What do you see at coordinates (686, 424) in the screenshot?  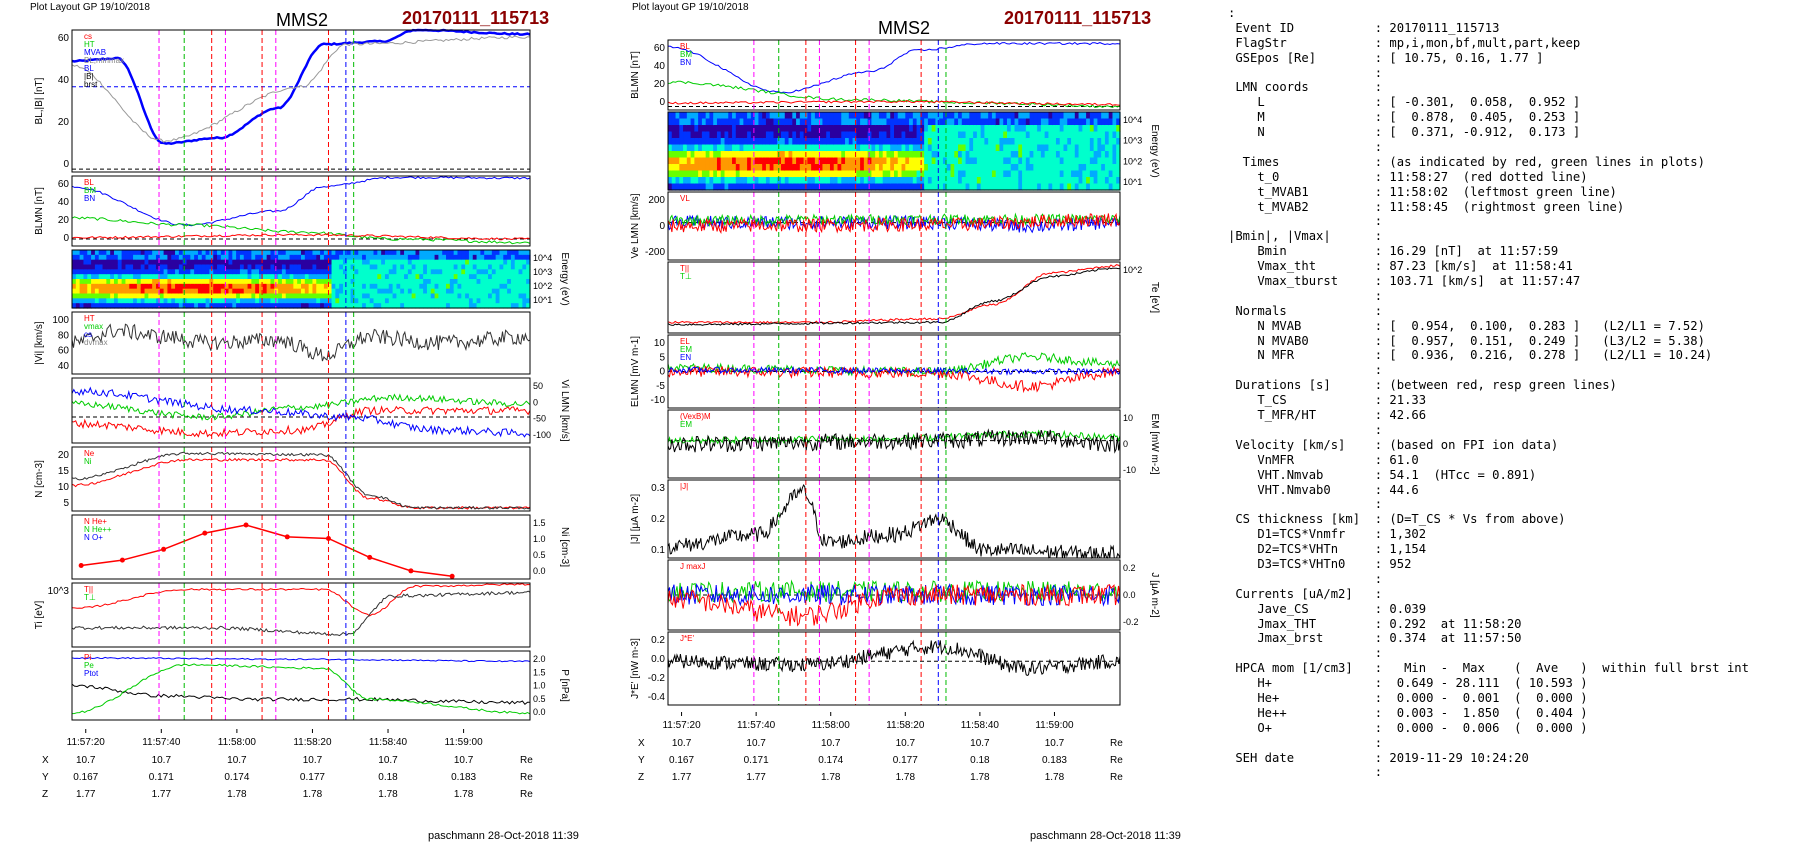 I see `legend-entry: EM` at bounding box center [686, 424].